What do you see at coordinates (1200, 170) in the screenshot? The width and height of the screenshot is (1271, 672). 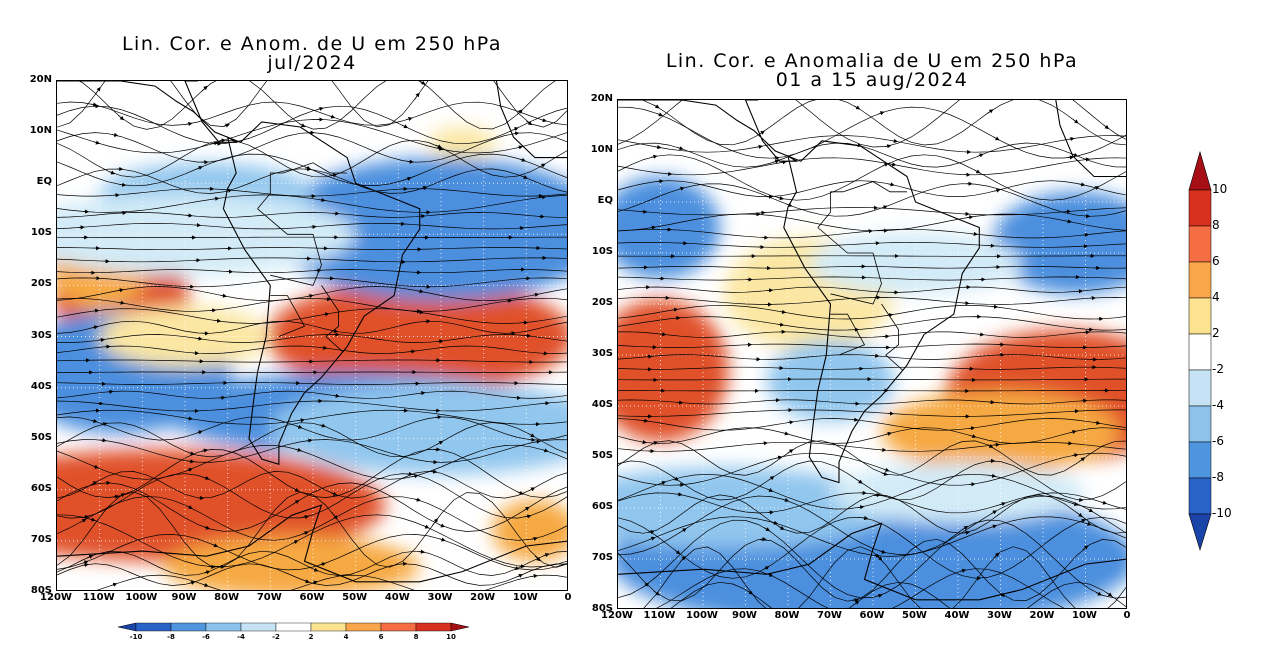 I see `colorbar-top-arrow` at bounding box center [1200, 170].